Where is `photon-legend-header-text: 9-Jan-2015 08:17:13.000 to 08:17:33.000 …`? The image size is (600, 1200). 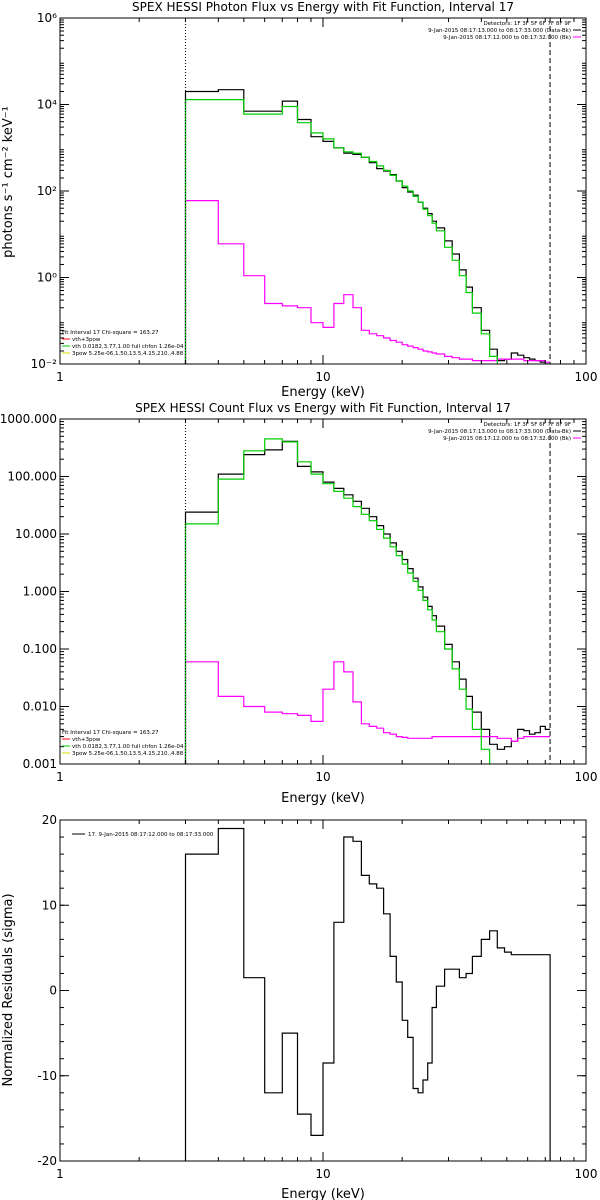
photon-legend-header-text: 9-Jan-2015 08:17:13.000 to 08:17:33.000 … is located at coordinates (499, 31).